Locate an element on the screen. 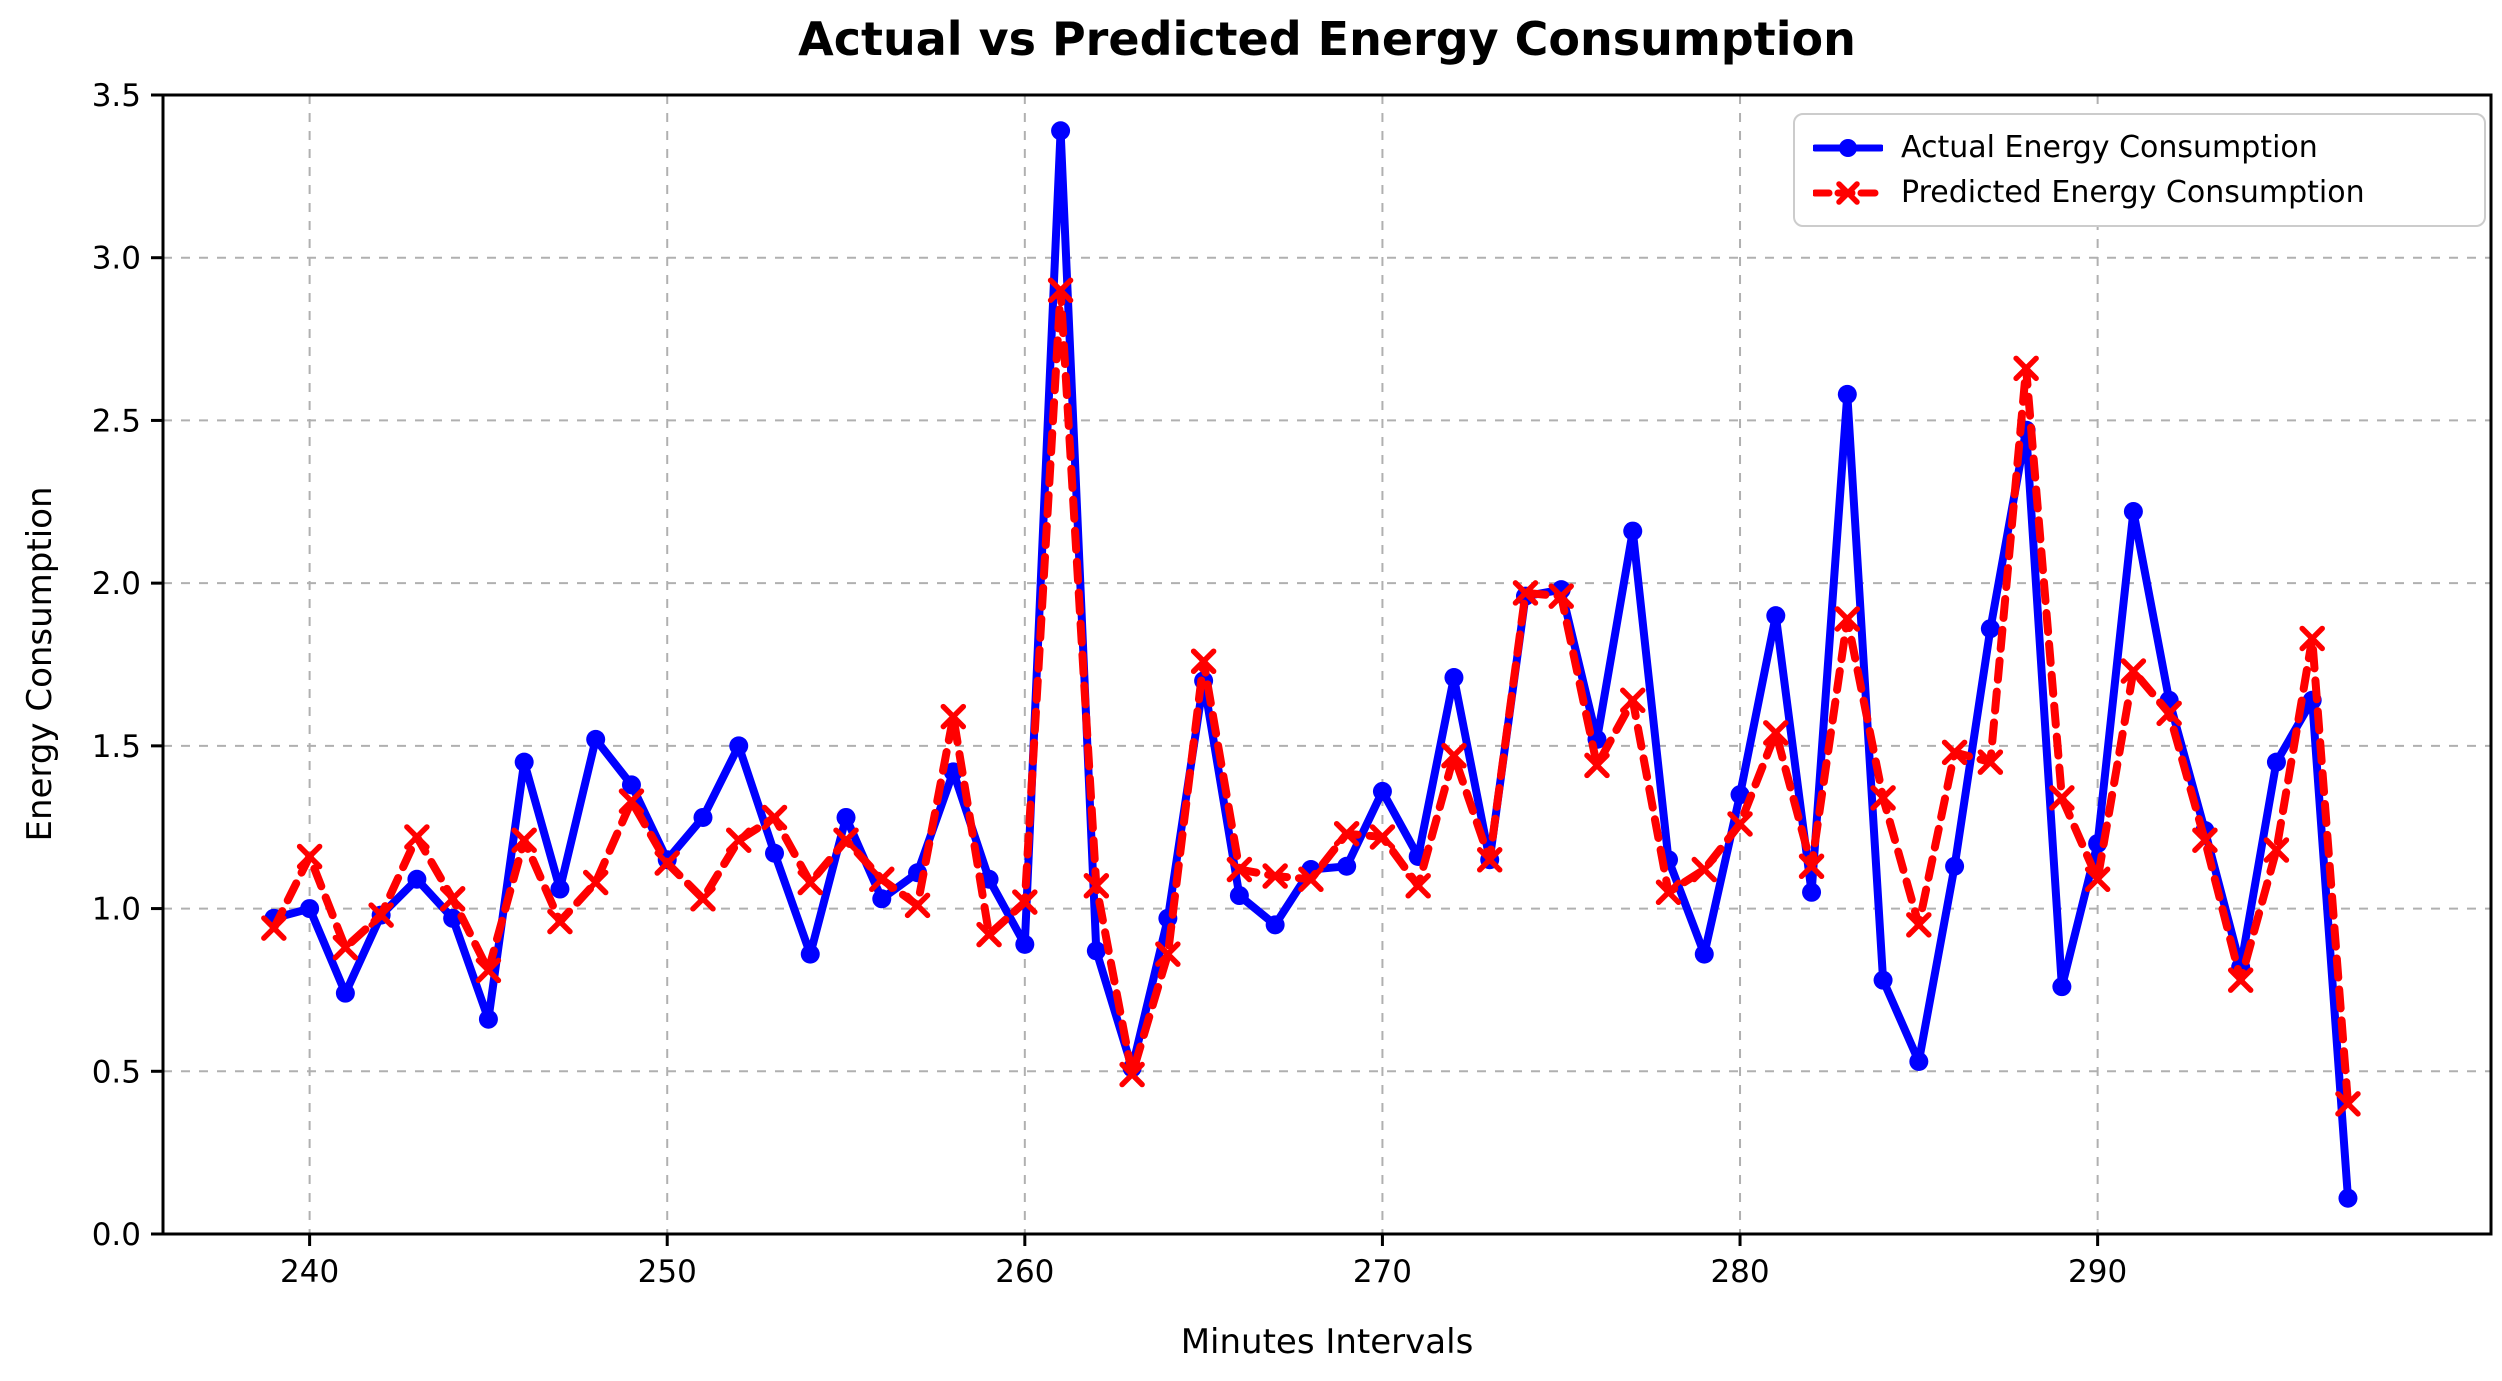  x-axis-label: Minutes Intervals is located at coordinates (1327, 1342).